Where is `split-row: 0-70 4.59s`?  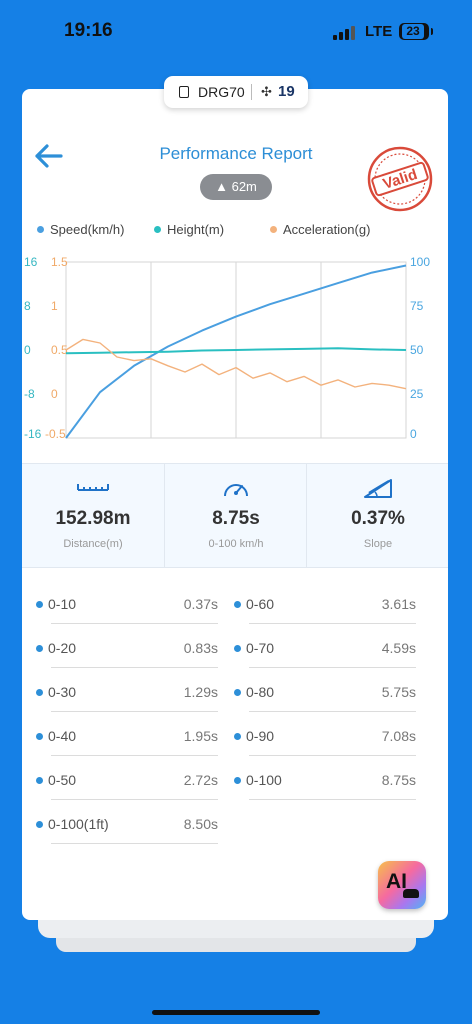
split-row: 0-70 4.59s is located at coordinates (325, 652).